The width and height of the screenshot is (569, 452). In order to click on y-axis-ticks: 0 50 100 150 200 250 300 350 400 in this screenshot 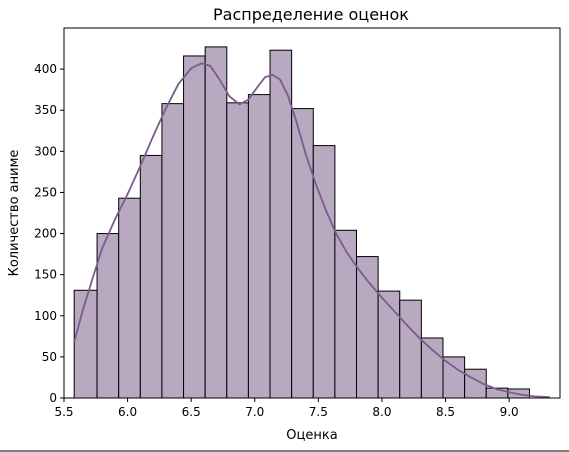, I will do `click(49, 233)`.